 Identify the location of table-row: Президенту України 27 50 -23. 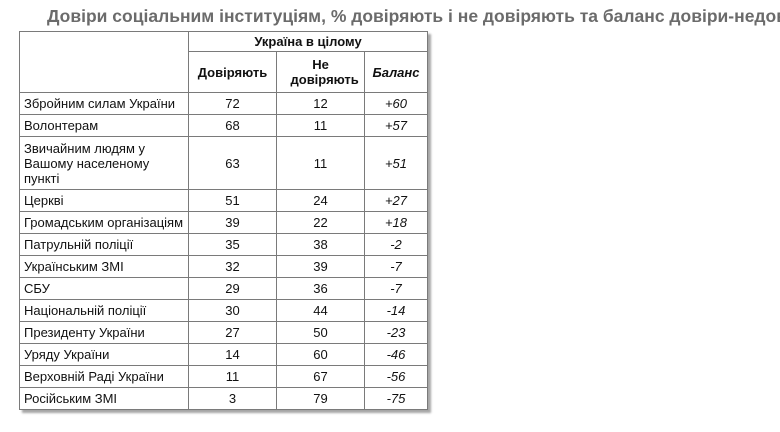
(223, 332).